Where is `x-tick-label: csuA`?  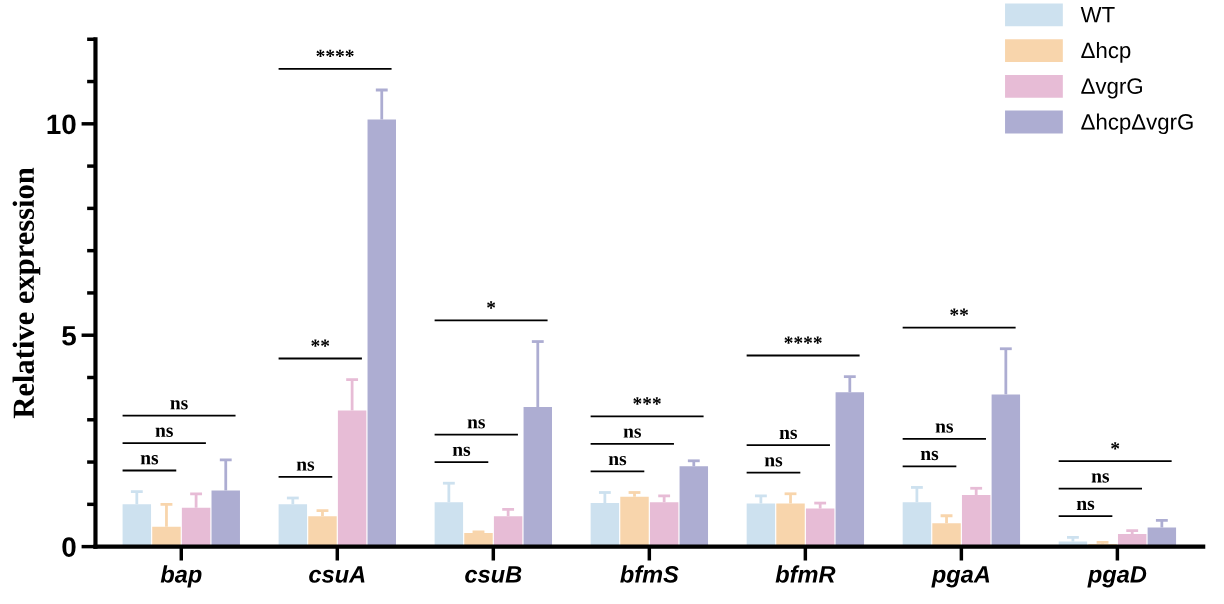 x-tick-label: csuA is located at coordinates (337, 574).